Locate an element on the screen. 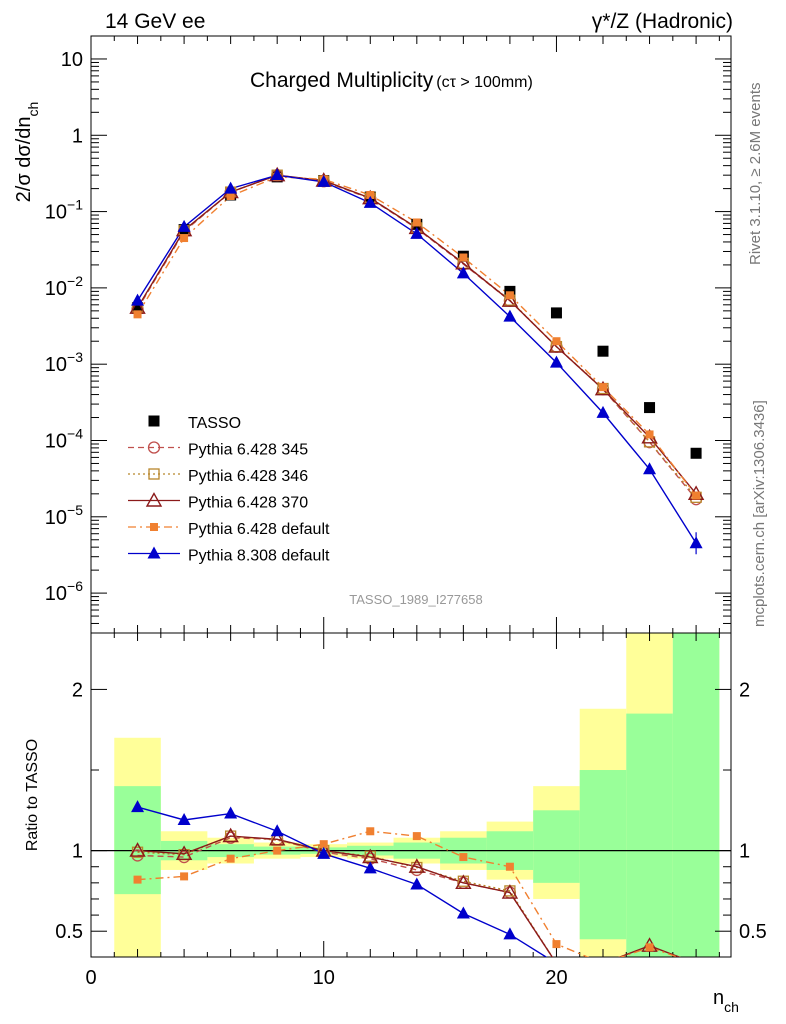 The height and width of the screenshot is (1024, 786). x-tick-label: 0 is located at coordinates (90, 978).